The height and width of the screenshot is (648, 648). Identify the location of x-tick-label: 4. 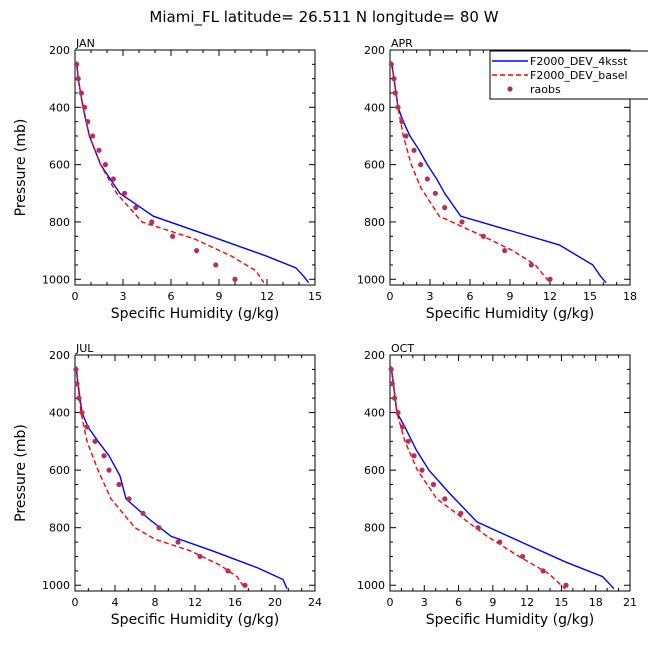
(115, 602).